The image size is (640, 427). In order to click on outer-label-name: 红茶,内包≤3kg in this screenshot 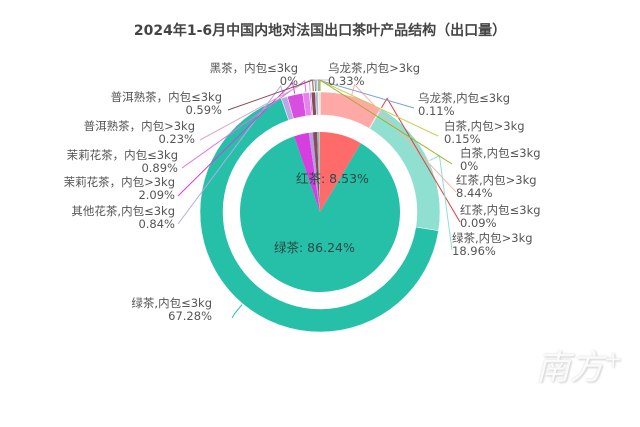, I will do `click(500, 210)`.